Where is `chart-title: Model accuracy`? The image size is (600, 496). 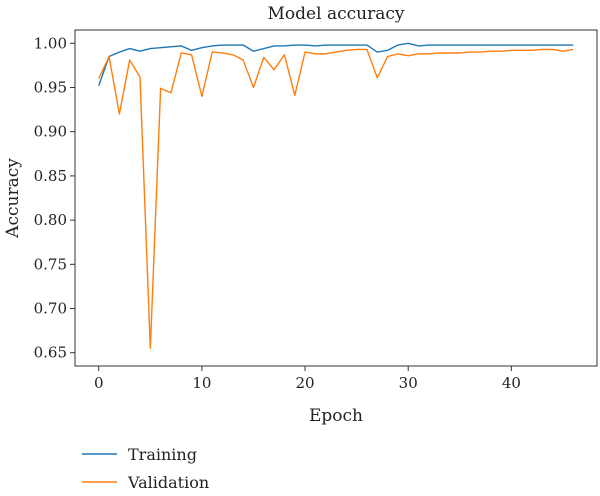
chart-title: Model accuracy is located at coordinates (336, 14).